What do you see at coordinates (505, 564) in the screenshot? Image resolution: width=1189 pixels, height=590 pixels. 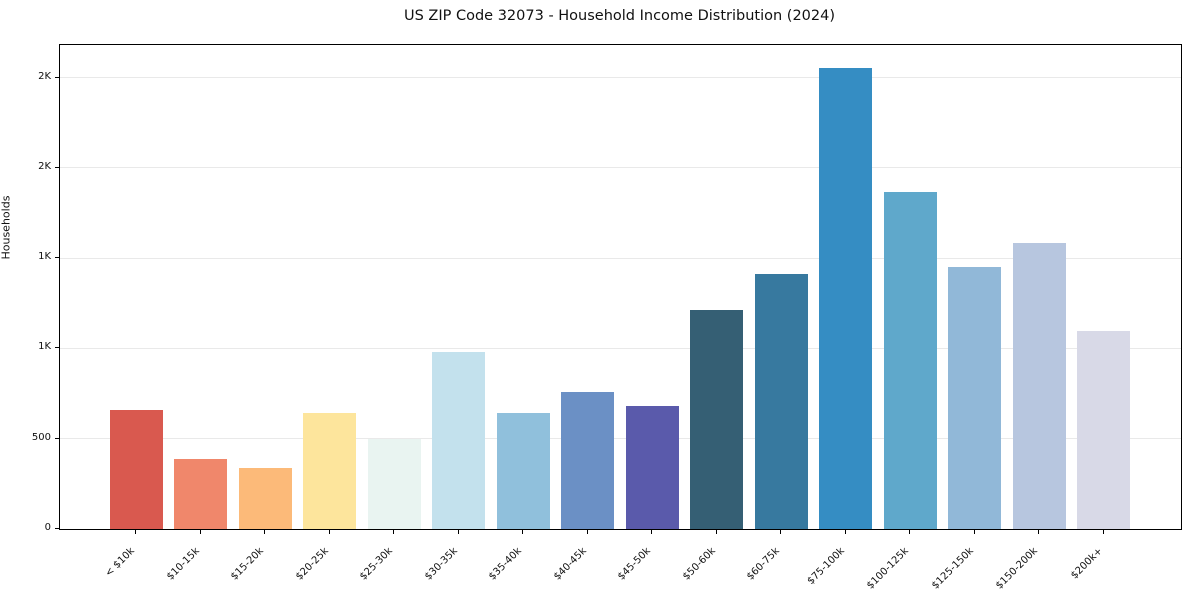 I see `x-tick-label: $35-40k` at bounding box center [505, 564].